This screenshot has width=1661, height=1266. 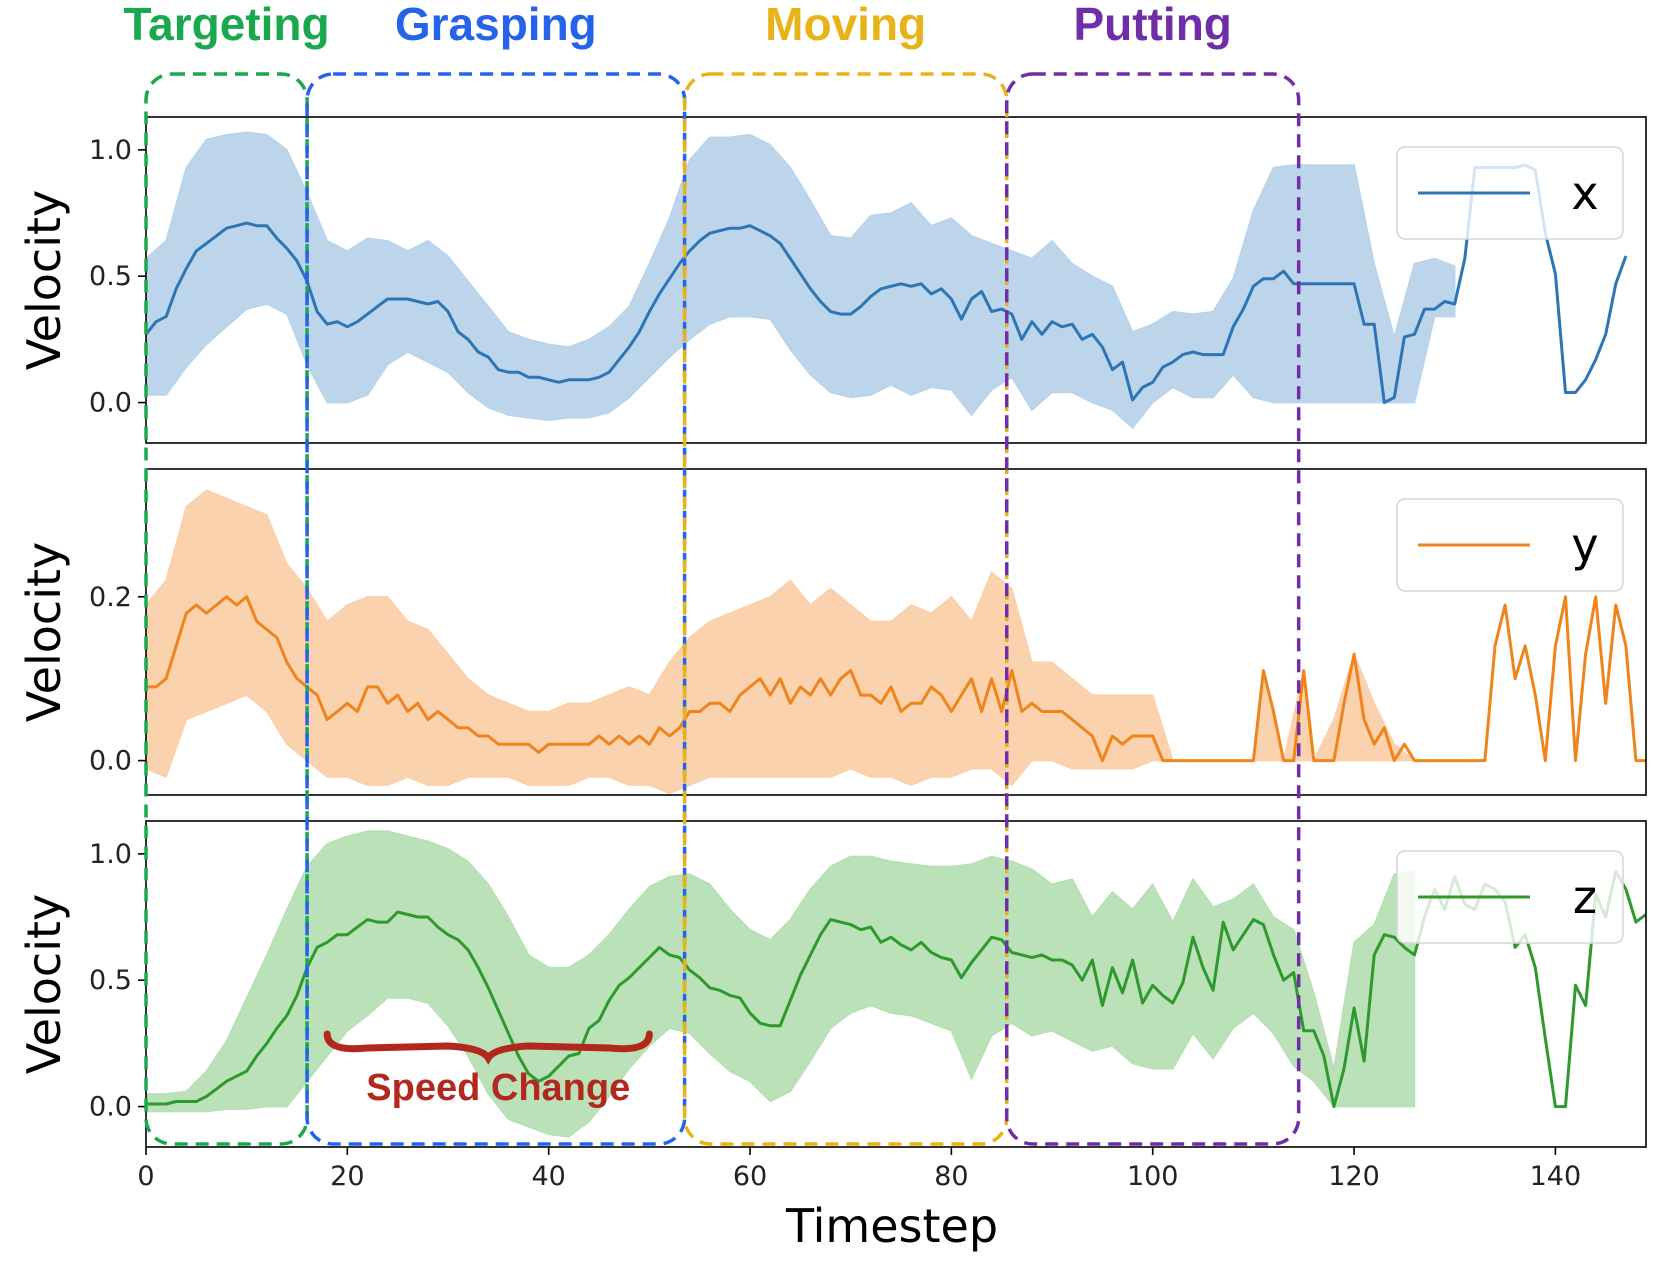 I want to click on legend-x: x, so click(x=1510, y=193).